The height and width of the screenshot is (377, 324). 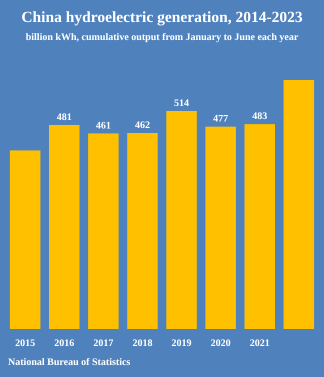 What do you see at coordinates (260, 116) in the screenshot?
I see `data-label: 483` at bounding box center [260, 116].